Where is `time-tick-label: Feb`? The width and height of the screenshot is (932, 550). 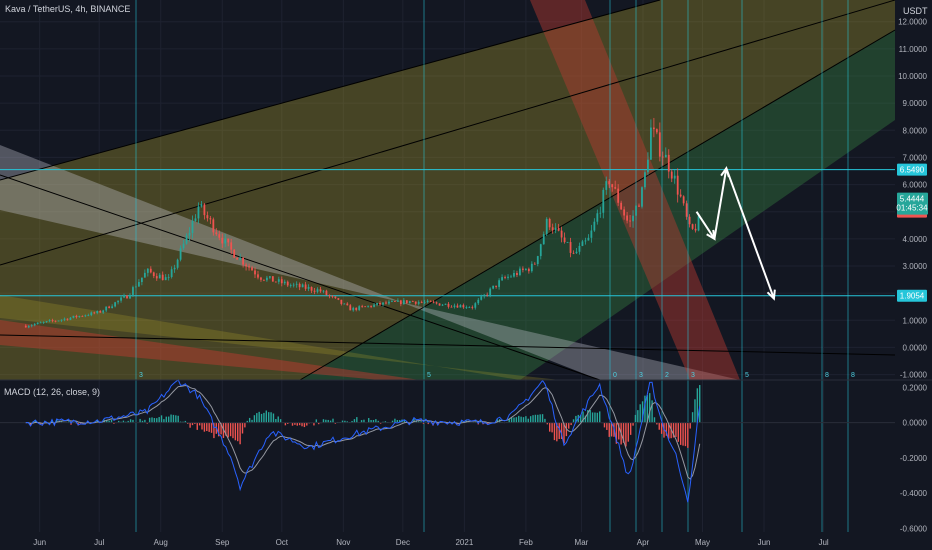 time-tick-label: Feb is located at coordinates (526, 542).